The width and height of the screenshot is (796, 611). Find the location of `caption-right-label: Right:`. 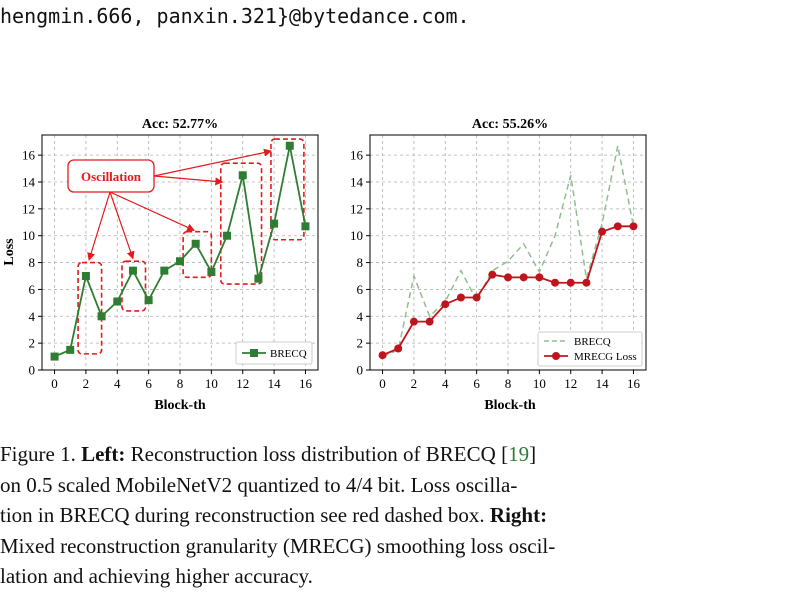

caption-right-label: Right: is located at coordinates (518, 515).